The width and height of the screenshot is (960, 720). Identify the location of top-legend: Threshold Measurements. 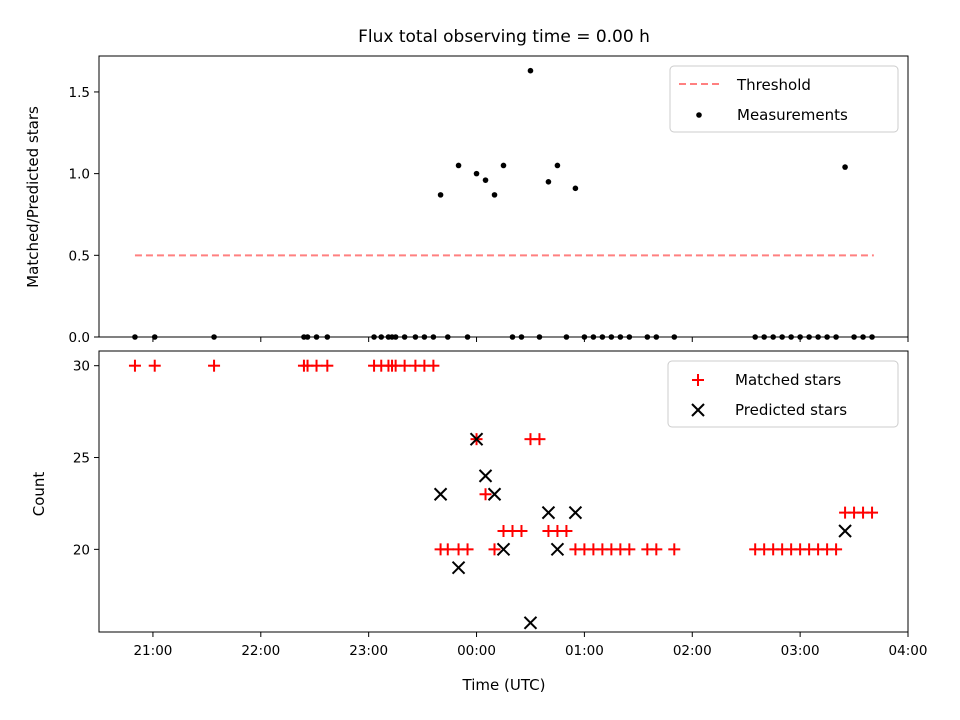
(784, 99).